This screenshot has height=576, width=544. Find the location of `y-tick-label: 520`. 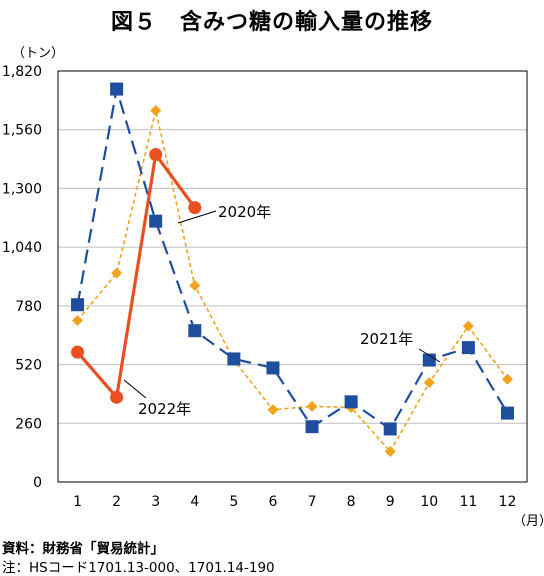

y-tick-label: 520 is located at coordinates (28, 366).